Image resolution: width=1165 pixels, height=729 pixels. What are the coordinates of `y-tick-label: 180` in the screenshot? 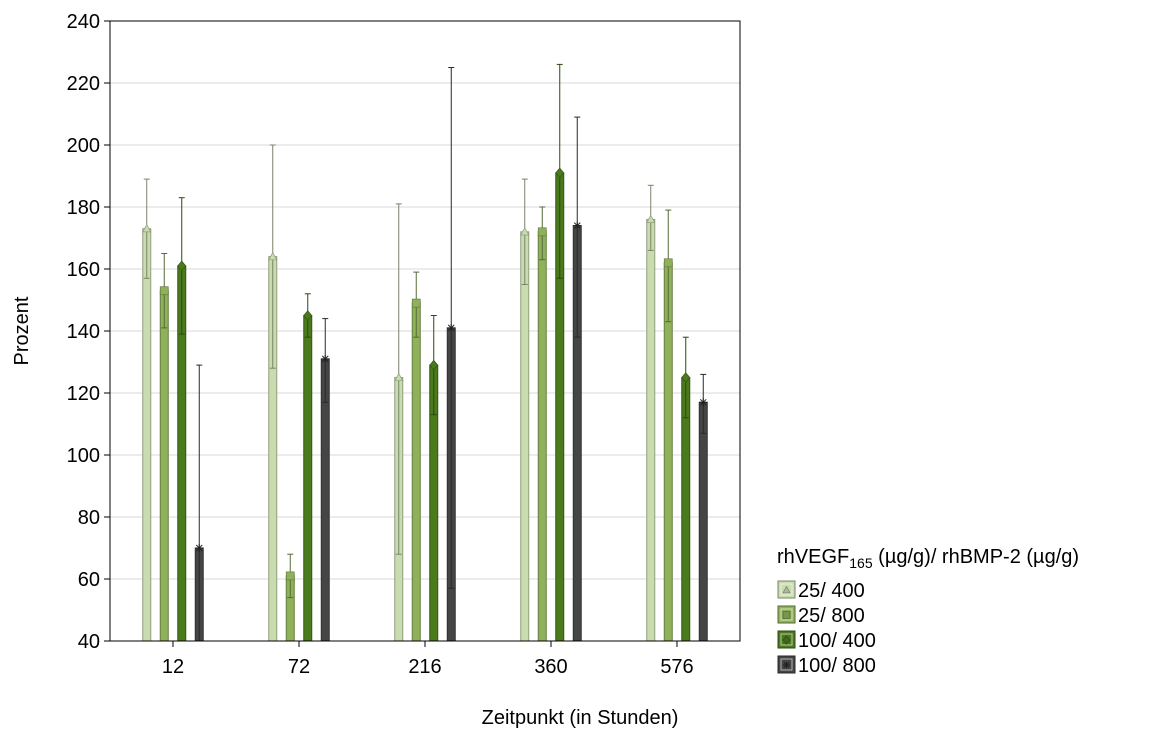 It's located at (83, 208).